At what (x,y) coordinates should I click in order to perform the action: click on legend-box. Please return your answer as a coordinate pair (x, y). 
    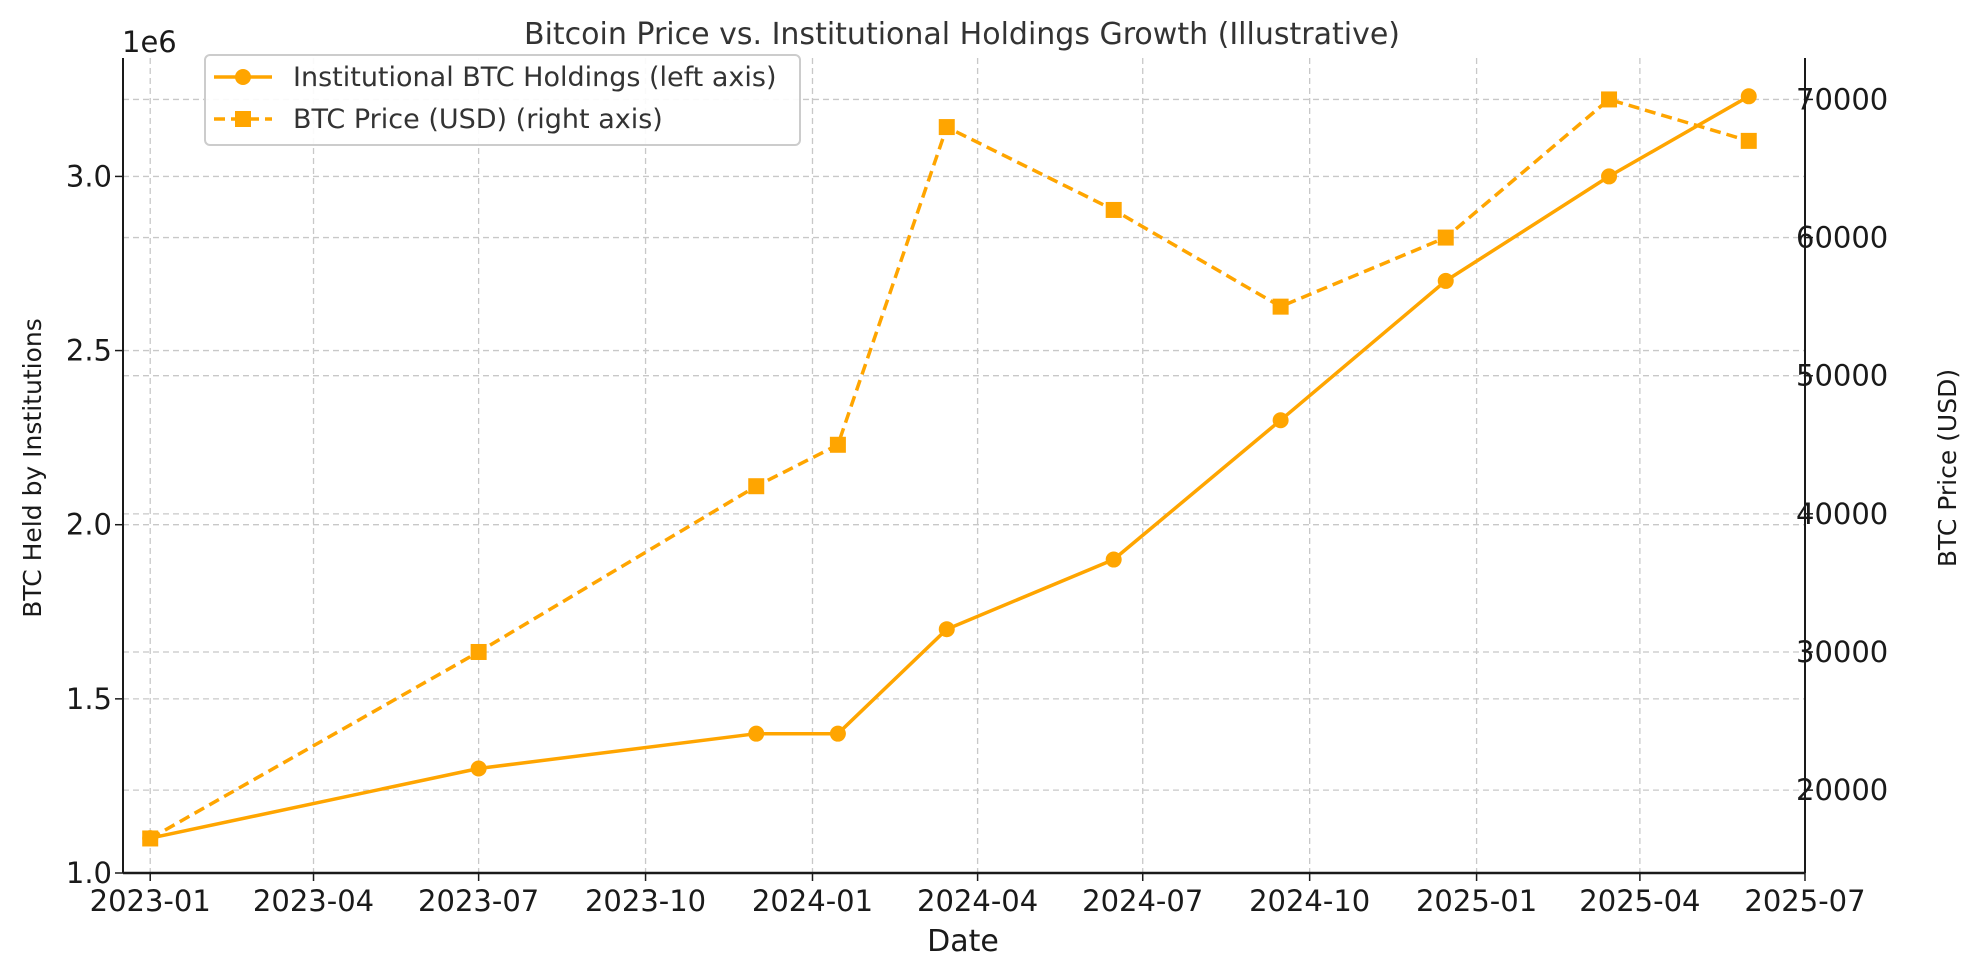
    Looking at the image, I should click on (502, 100).